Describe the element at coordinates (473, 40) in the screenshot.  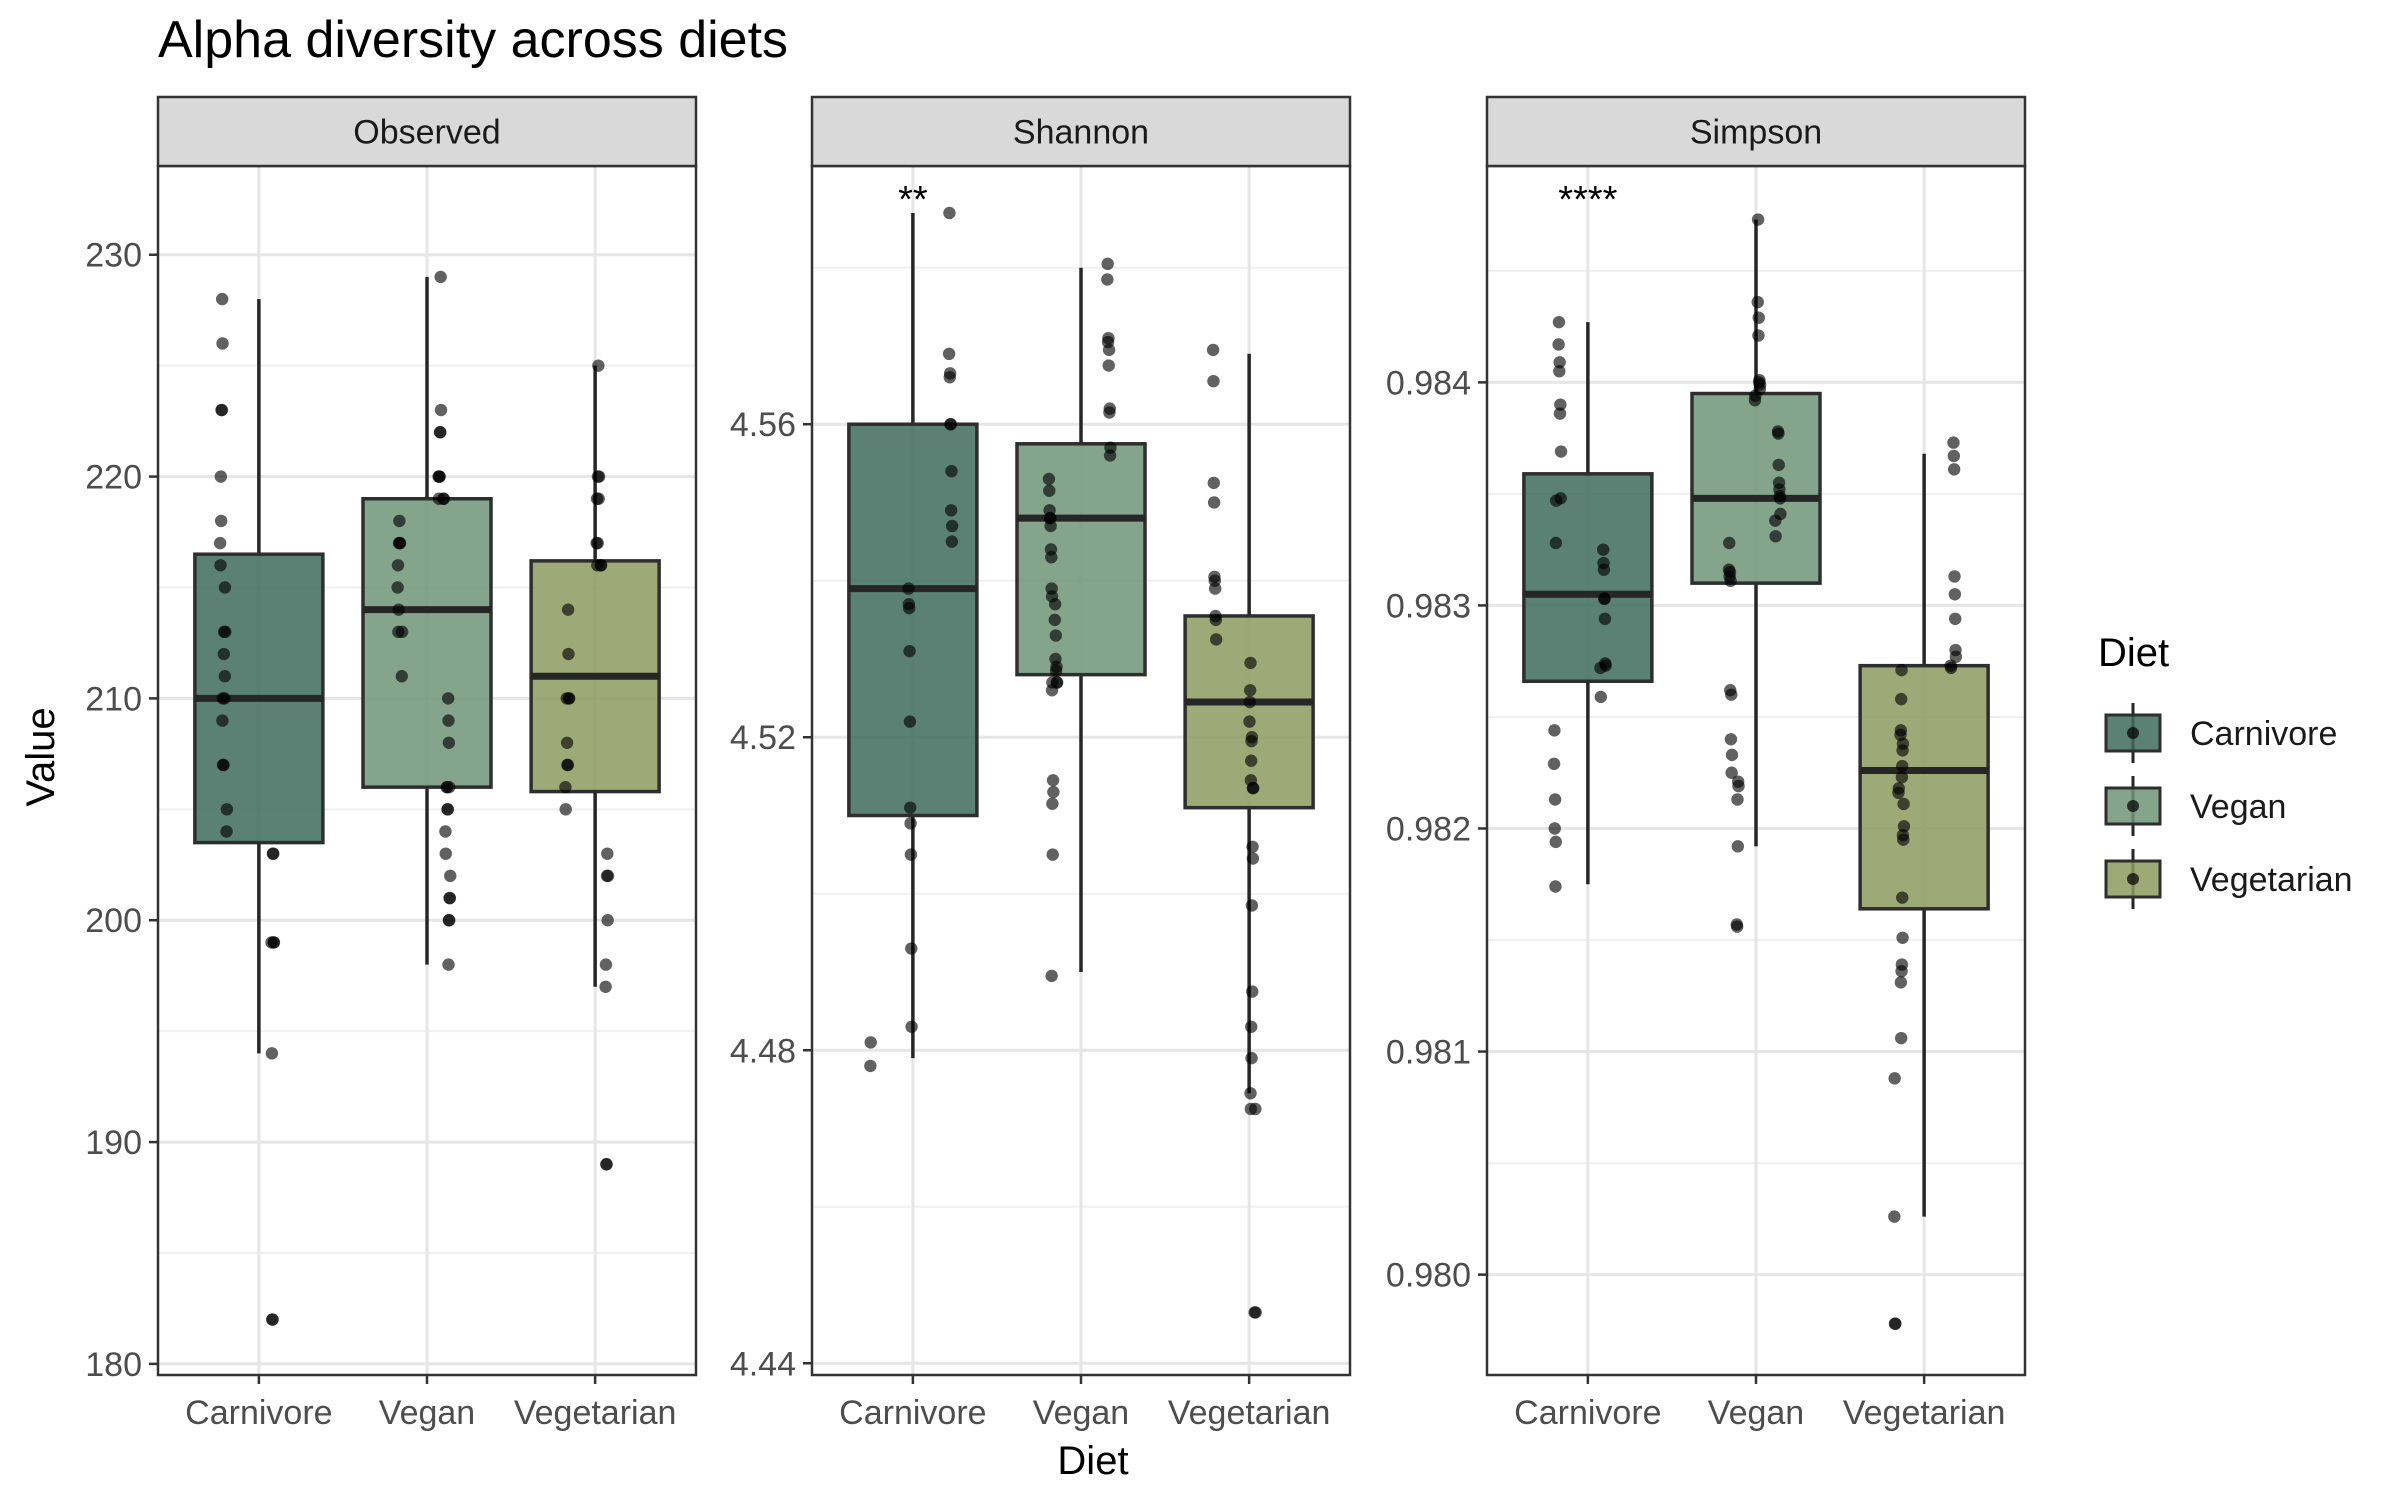
I see `chart-title: Alpha diversity across diets` at that location.